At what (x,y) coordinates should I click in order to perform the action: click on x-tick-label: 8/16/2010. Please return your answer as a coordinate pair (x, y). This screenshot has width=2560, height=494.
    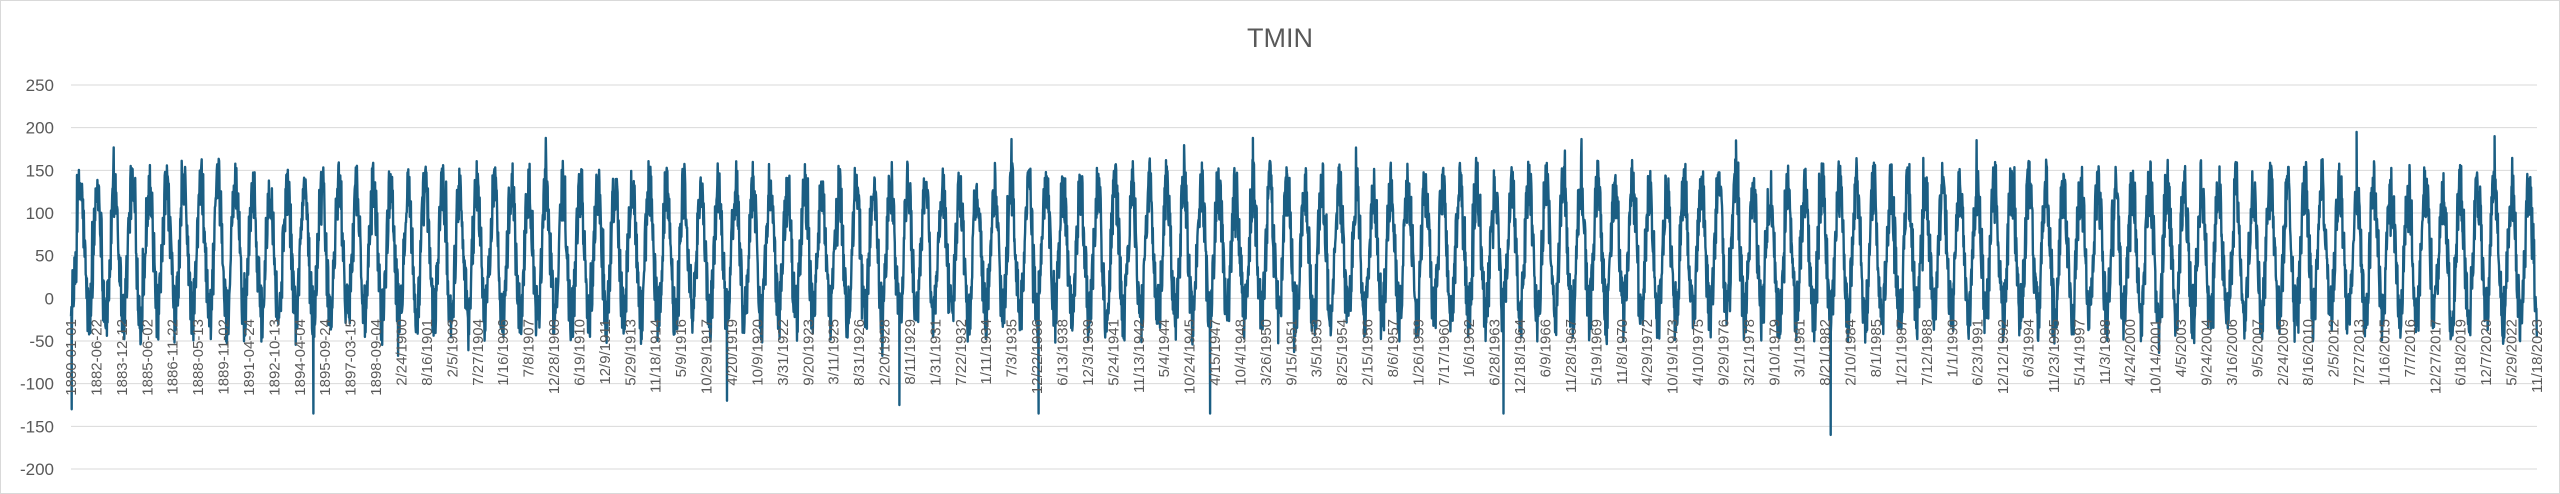
    Looking at the image, I should click on (2308, 352).